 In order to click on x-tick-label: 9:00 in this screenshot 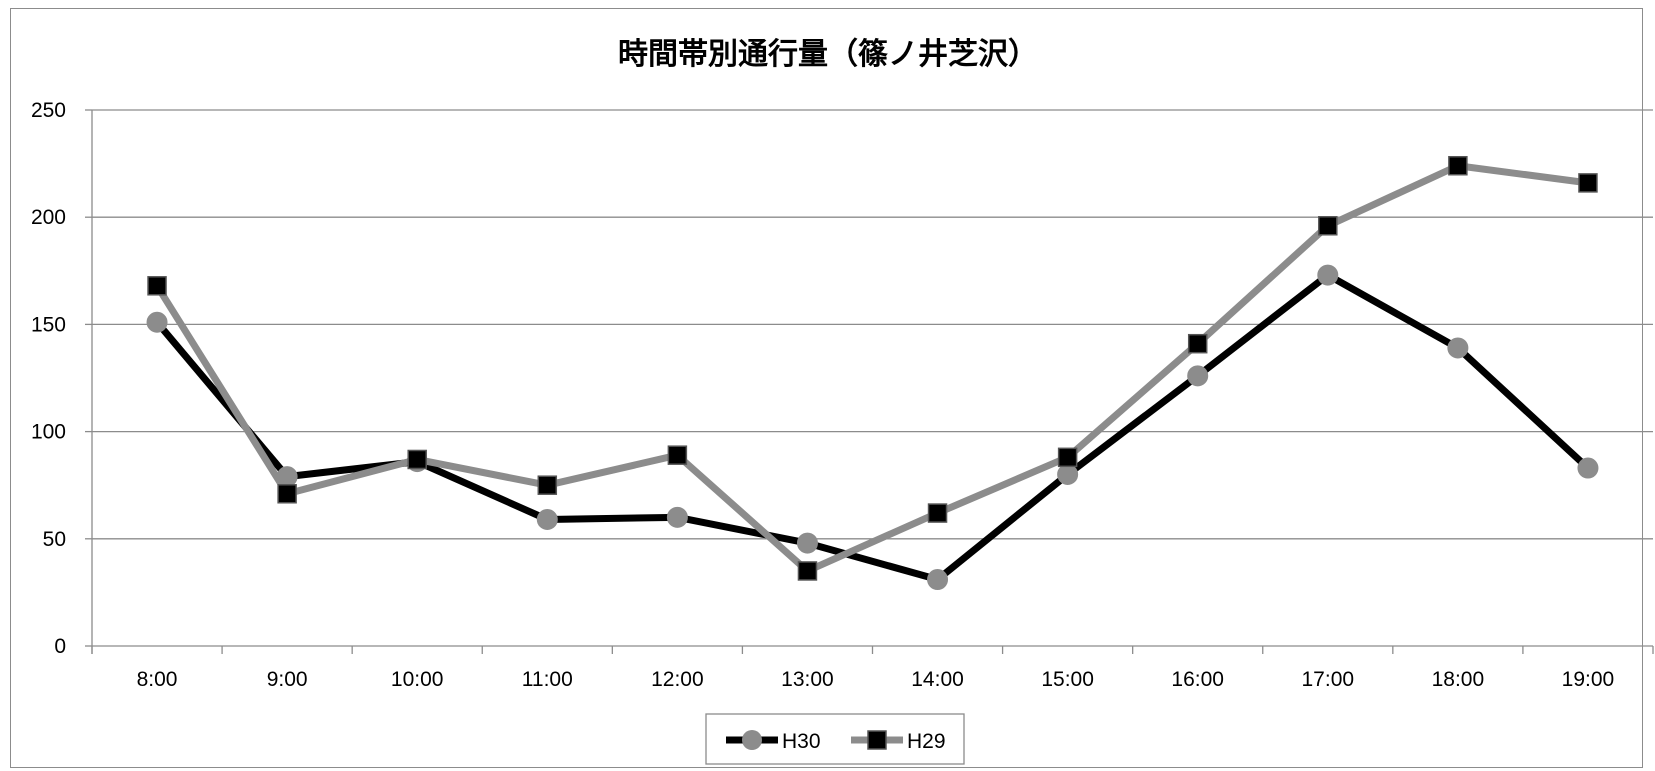, I will do `click(287, 679)`.